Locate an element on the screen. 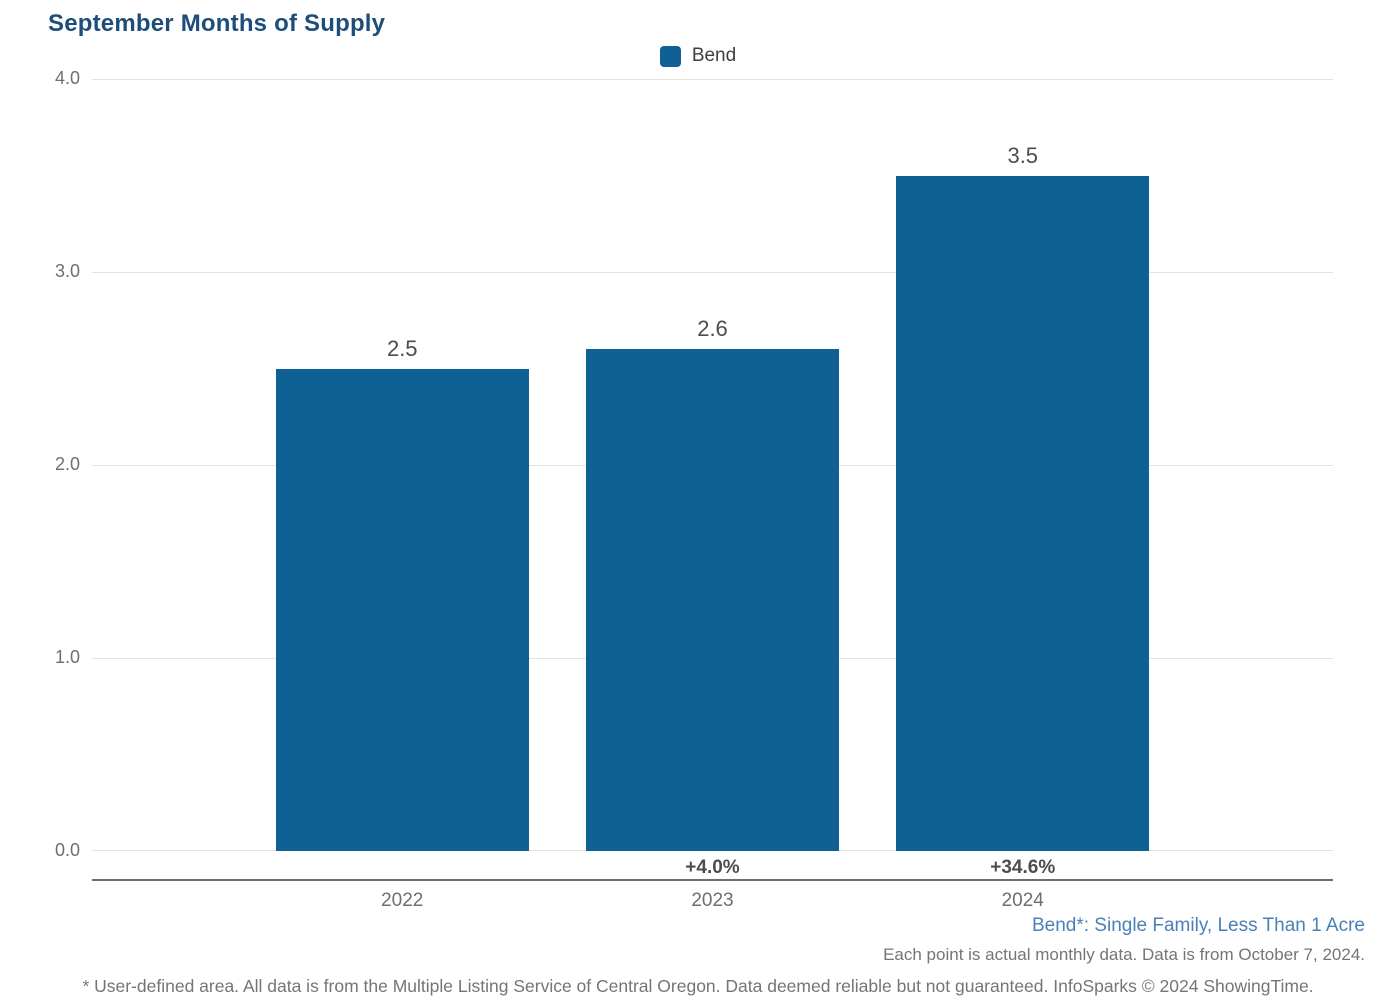 The image size is (1396, 1006). bar-2022 is located at coordinates (402, 609).